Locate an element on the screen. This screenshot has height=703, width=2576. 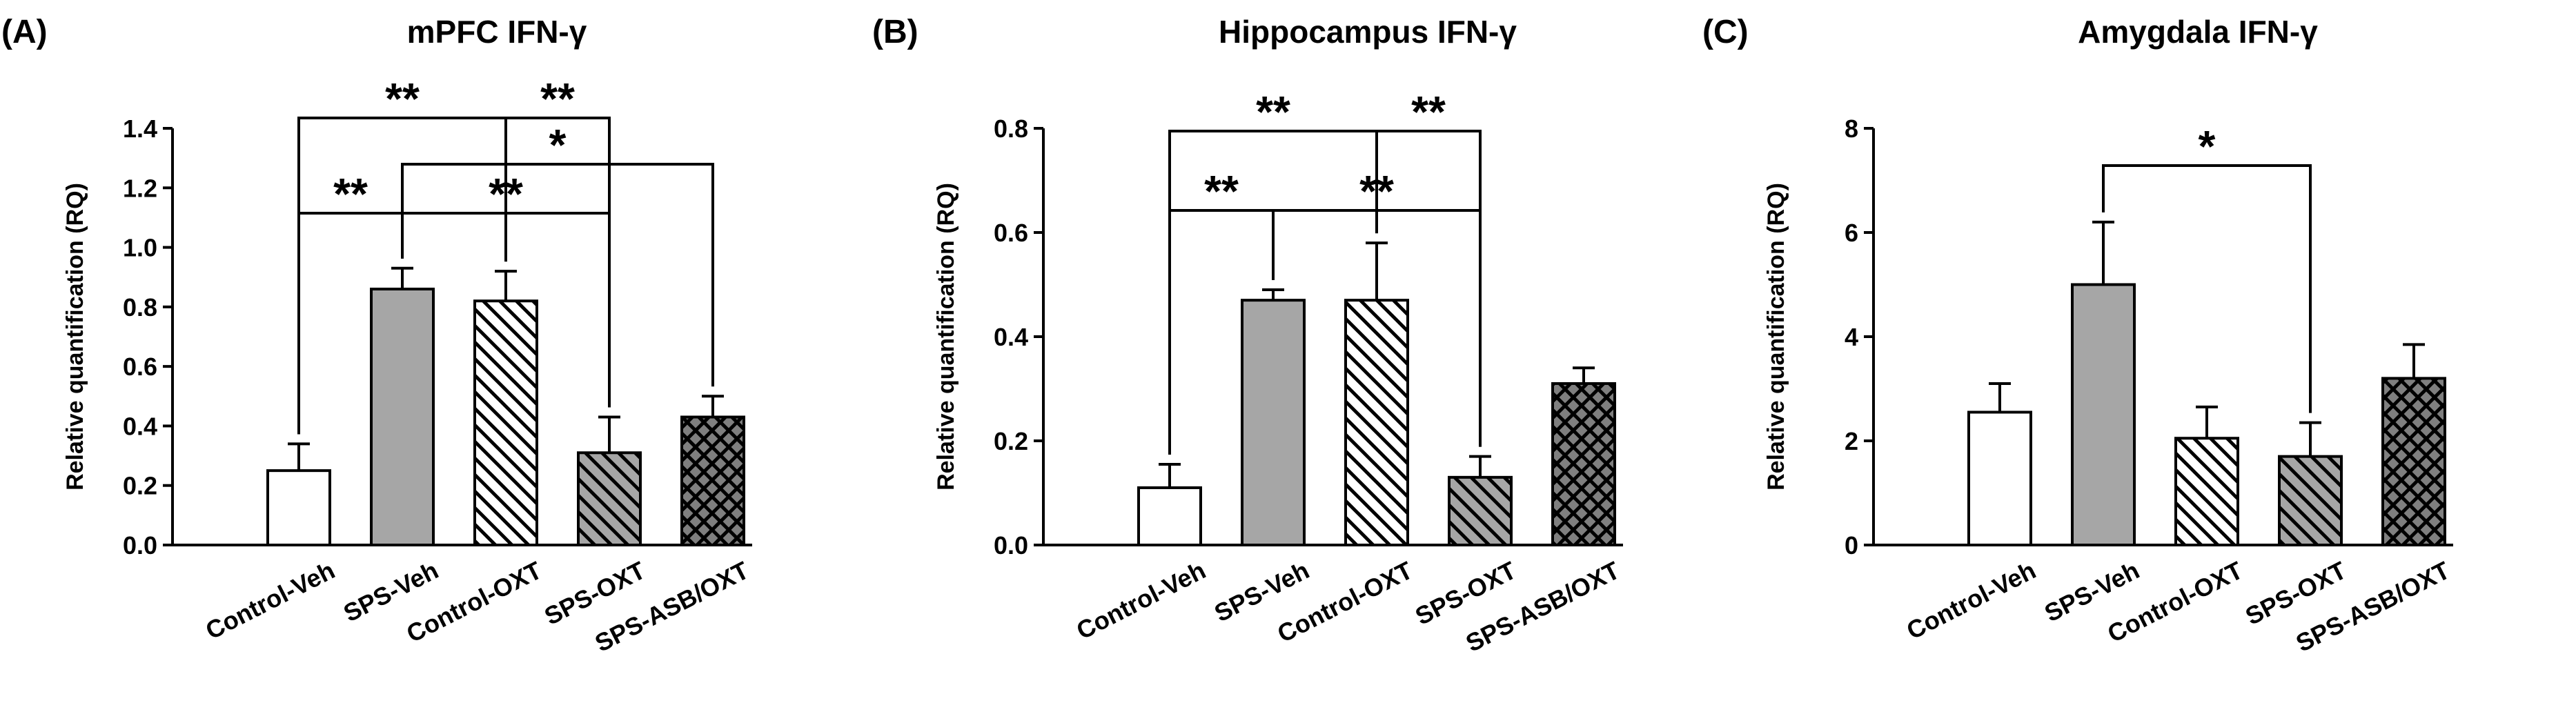
panel-label: (A) is located at coordinates (24, 32).